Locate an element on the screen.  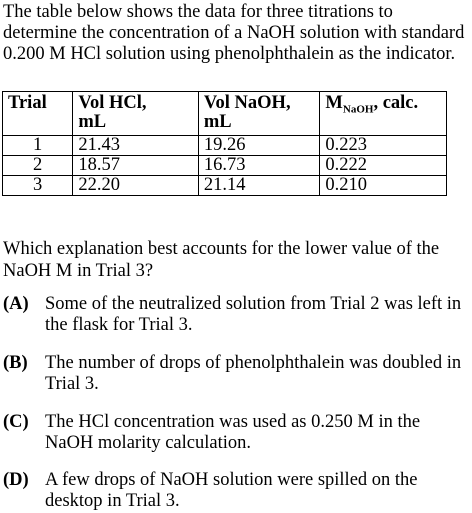
cell-m-naoh: 0.222 is located at coordinates (383, 165).